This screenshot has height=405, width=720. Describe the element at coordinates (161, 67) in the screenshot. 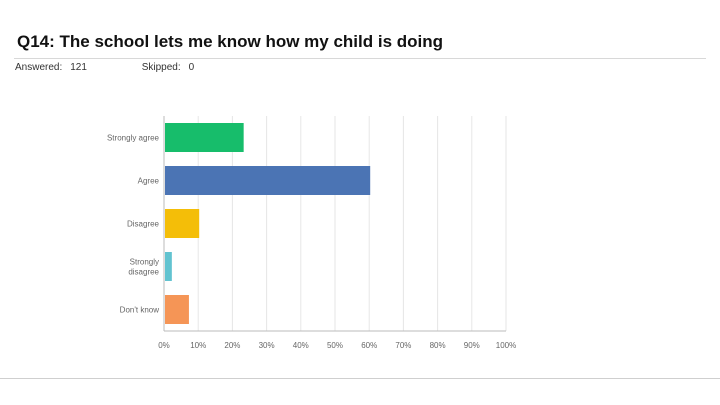

I see `skipped-label: Skipped:` at that location.